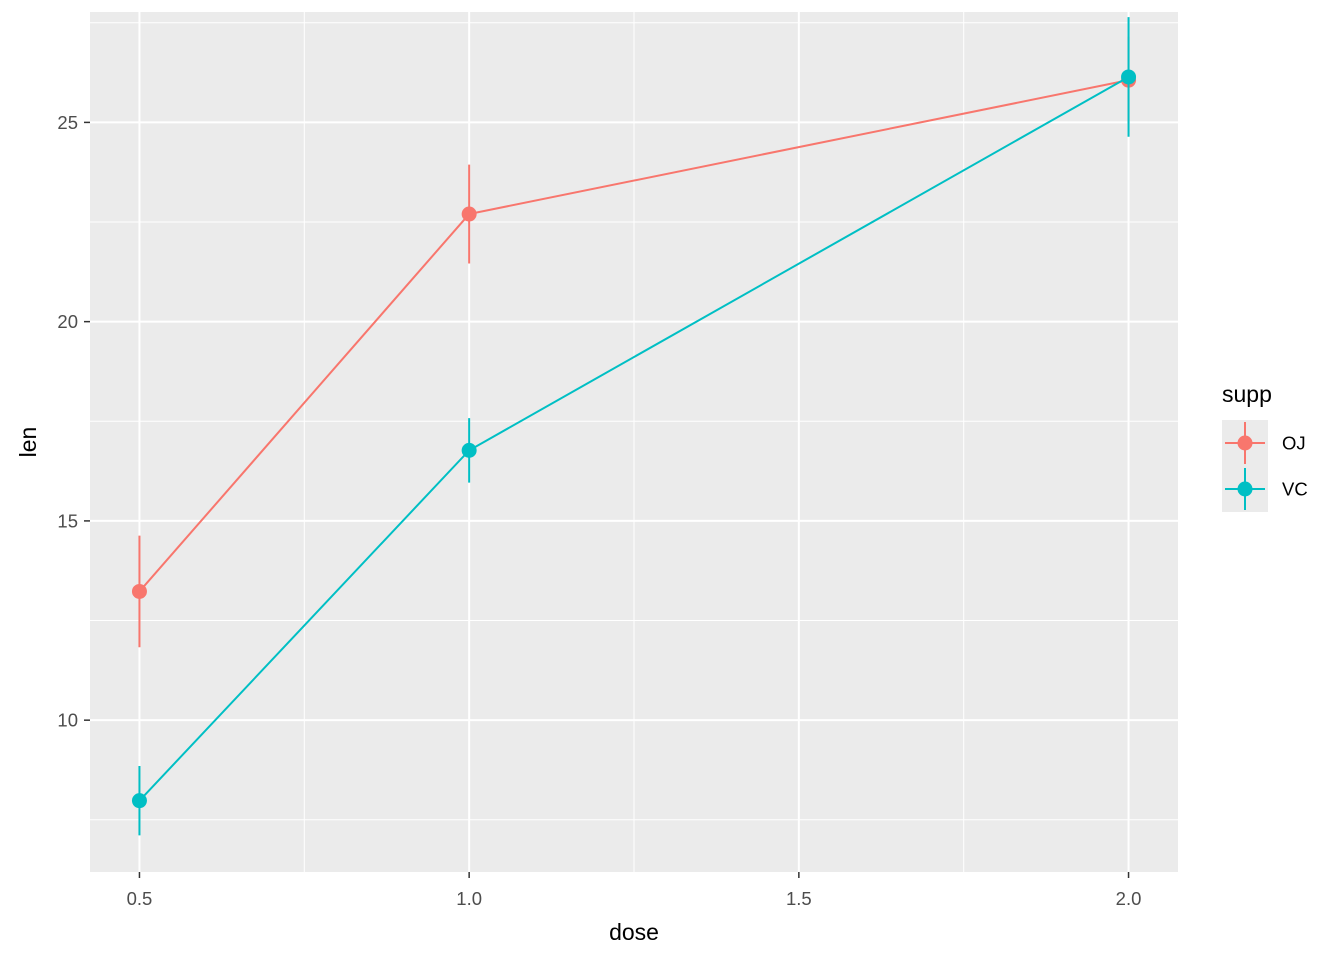 This screenshot has width=1344, height=960. I want to click on y-tick-label: 15, so click(67, 520).